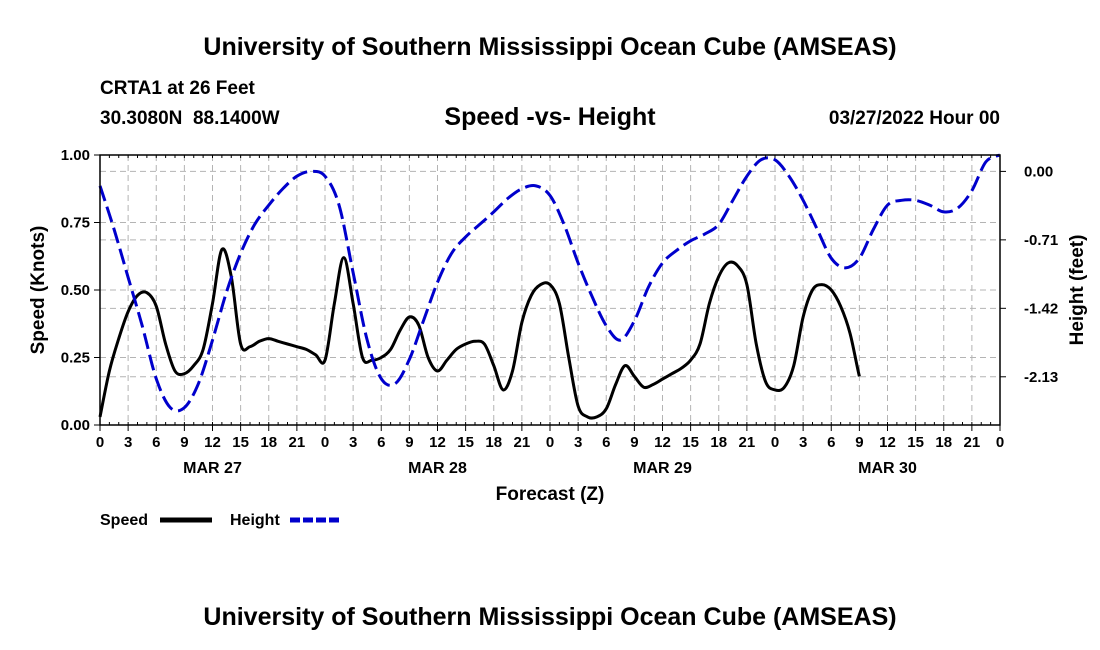  Describe the element at coordinates (212, 468) in the screenshot. I see `x-date-label: MAR 27` at that location.